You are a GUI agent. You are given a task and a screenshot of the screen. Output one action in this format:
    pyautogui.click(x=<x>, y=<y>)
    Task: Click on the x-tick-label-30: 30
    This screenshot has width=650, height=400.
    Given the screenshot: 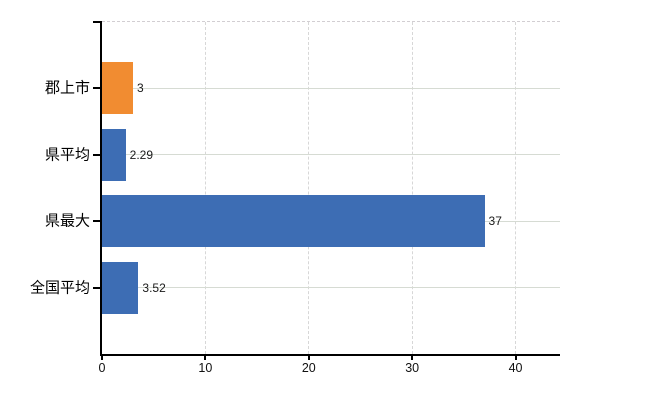 What is the action you would take?
    pyautogui.click(x=412, y=368)
    